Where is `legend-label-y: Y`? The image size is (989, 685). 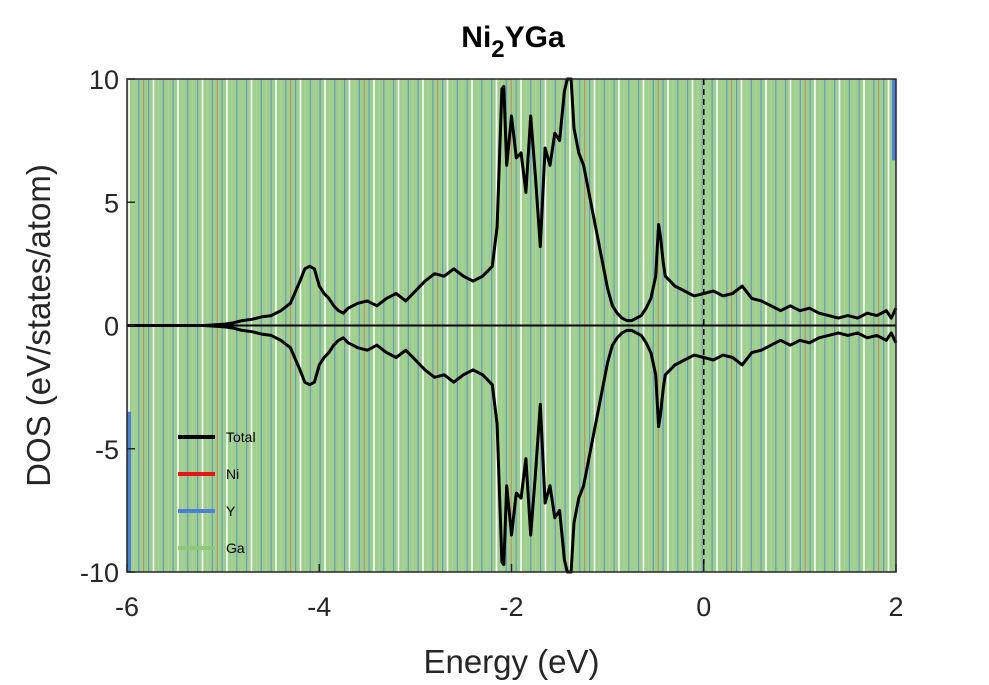
legend-label-y: Y is located at coordinates (231, 511).